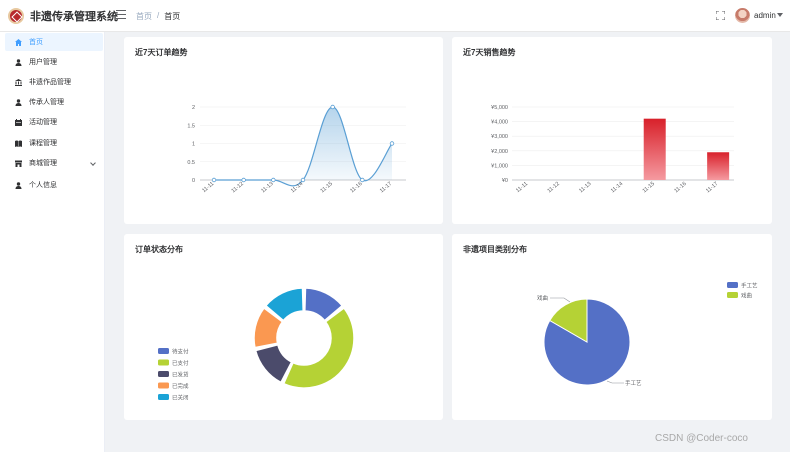 The width and height of the screenshot is (790, 452). I want to click on app-title: 非遗传承管理系统, so click(74, 17).